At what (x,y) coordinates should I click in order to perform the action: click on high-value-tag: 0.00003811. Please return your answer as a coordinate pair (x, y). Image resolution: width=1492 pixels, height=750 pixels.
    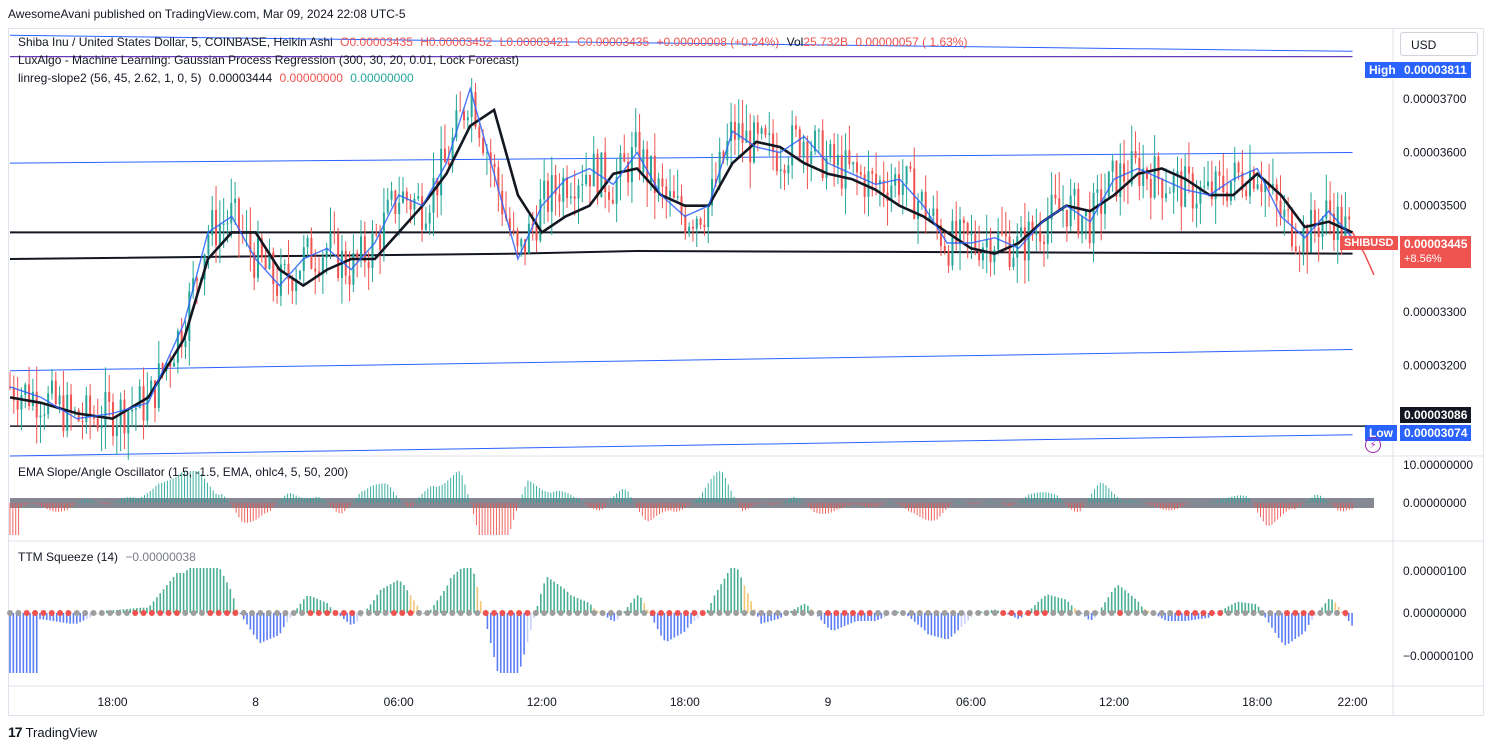
    Looking at the image, I should click on (1435, 70).